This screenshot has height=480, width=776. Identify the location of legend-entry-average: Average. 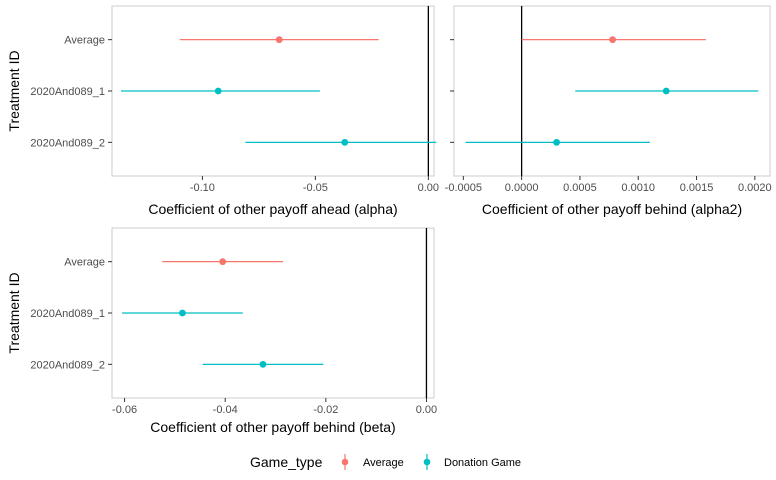
(372, 462).